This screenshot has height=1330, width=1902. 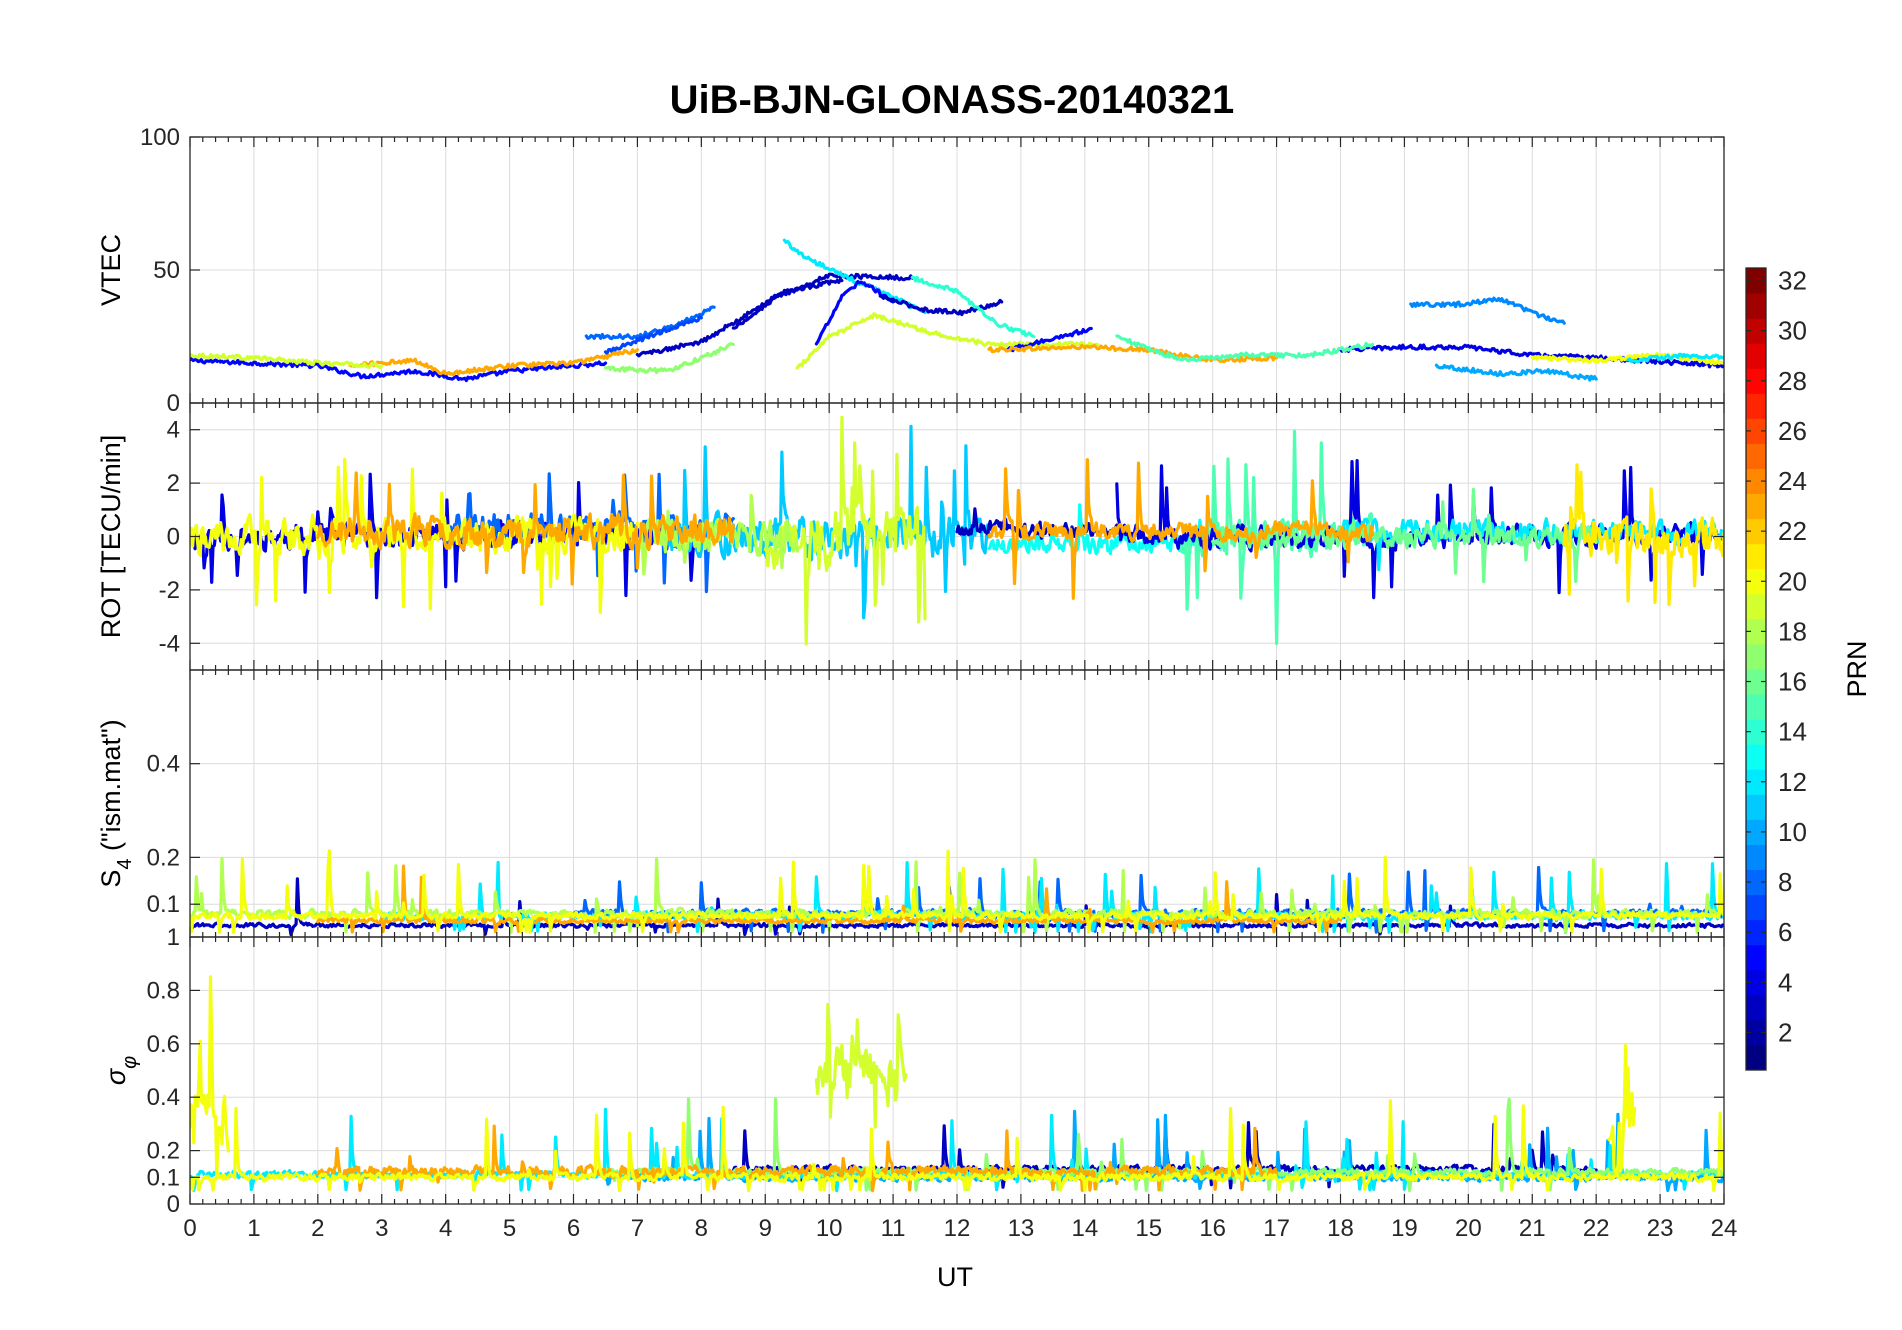 I want to click on x-axis-label: UT, so click(x=955, y=1277).